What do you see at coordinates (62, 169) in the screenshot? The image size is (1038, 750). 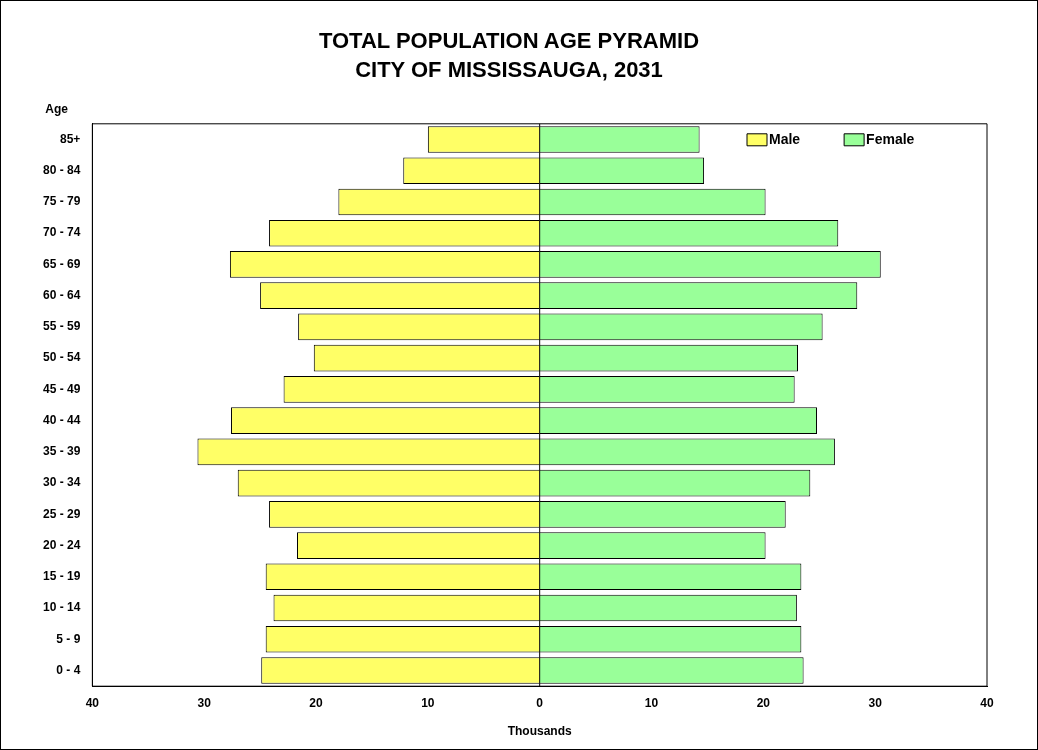 I see `y-tick-label: 80 - 84` at bounding box center [62, 169].